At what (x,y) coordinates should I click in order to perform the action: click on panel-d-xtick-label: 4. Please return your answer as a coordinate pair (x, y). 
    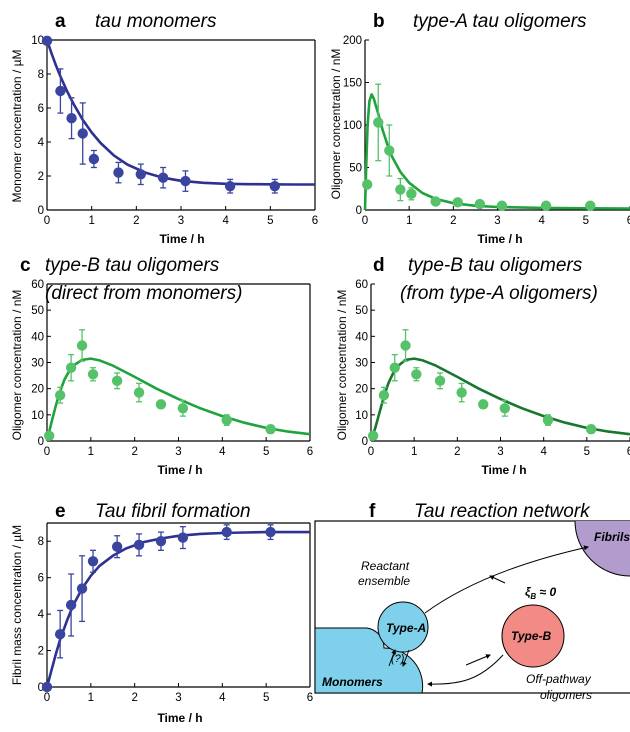
    Looking at the image, I should click on (543, 452).